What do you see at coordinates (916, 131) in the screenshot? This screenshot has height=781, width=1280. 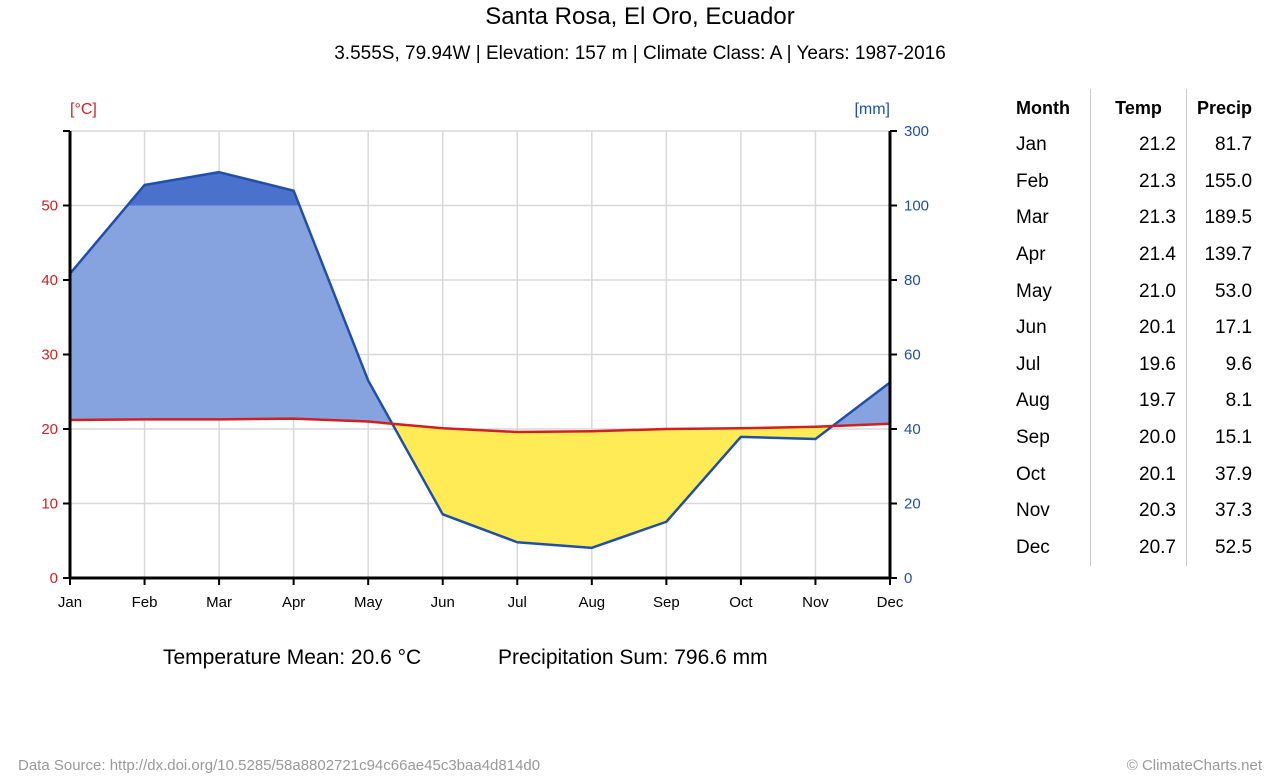 I see `right-tick-label: 300` at bounding box center [916, 131].